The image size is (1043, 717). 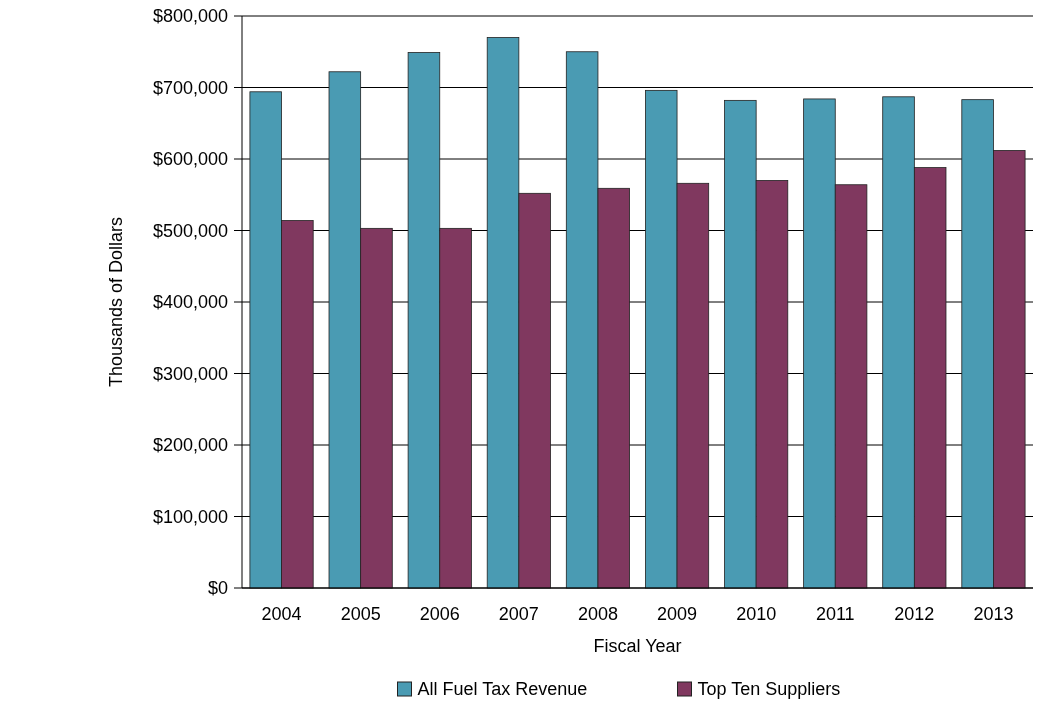 What do you see at coordinates (502, 689) in the screenshot?
I see `legend-label: All Fuel Tax Revenue` at bounding box center [502, 689].